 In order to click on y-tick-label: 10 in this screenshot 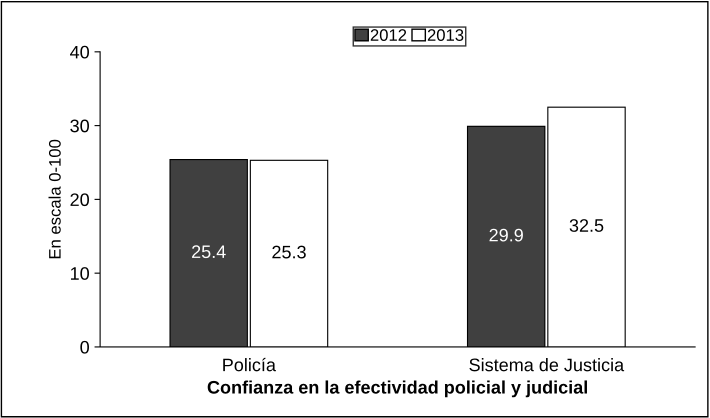, I will do `click(79, 273)`.